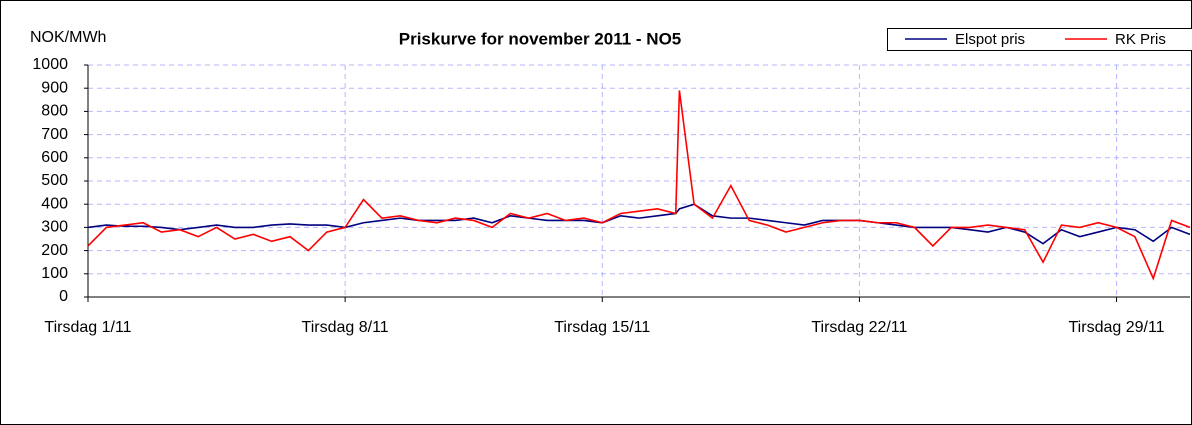 Image resolution: width=1192 pixels, height=425 pixels. What do you see at coordinates (1117, 327) in the screenshot?
I see `x-tick-label: Tirsdag 29/11` at bounding box center [1117, 327].